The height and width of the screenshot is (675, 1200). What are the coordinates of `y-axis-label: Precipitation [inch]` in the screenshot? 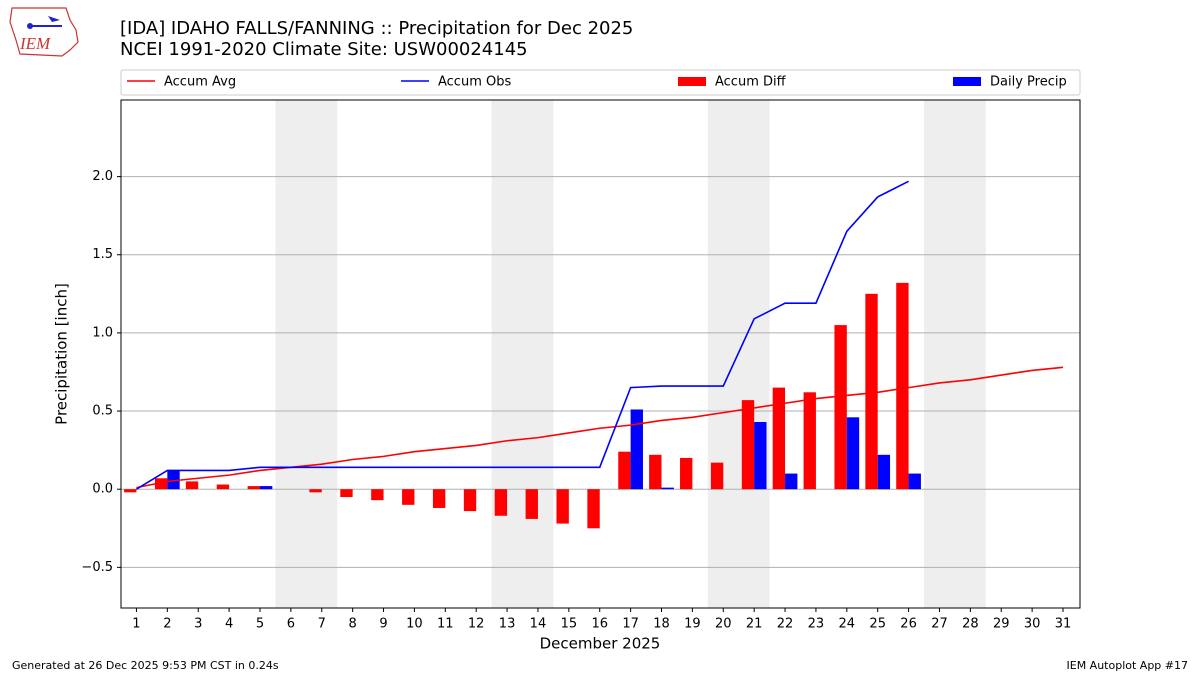 It's located at (62, 354).